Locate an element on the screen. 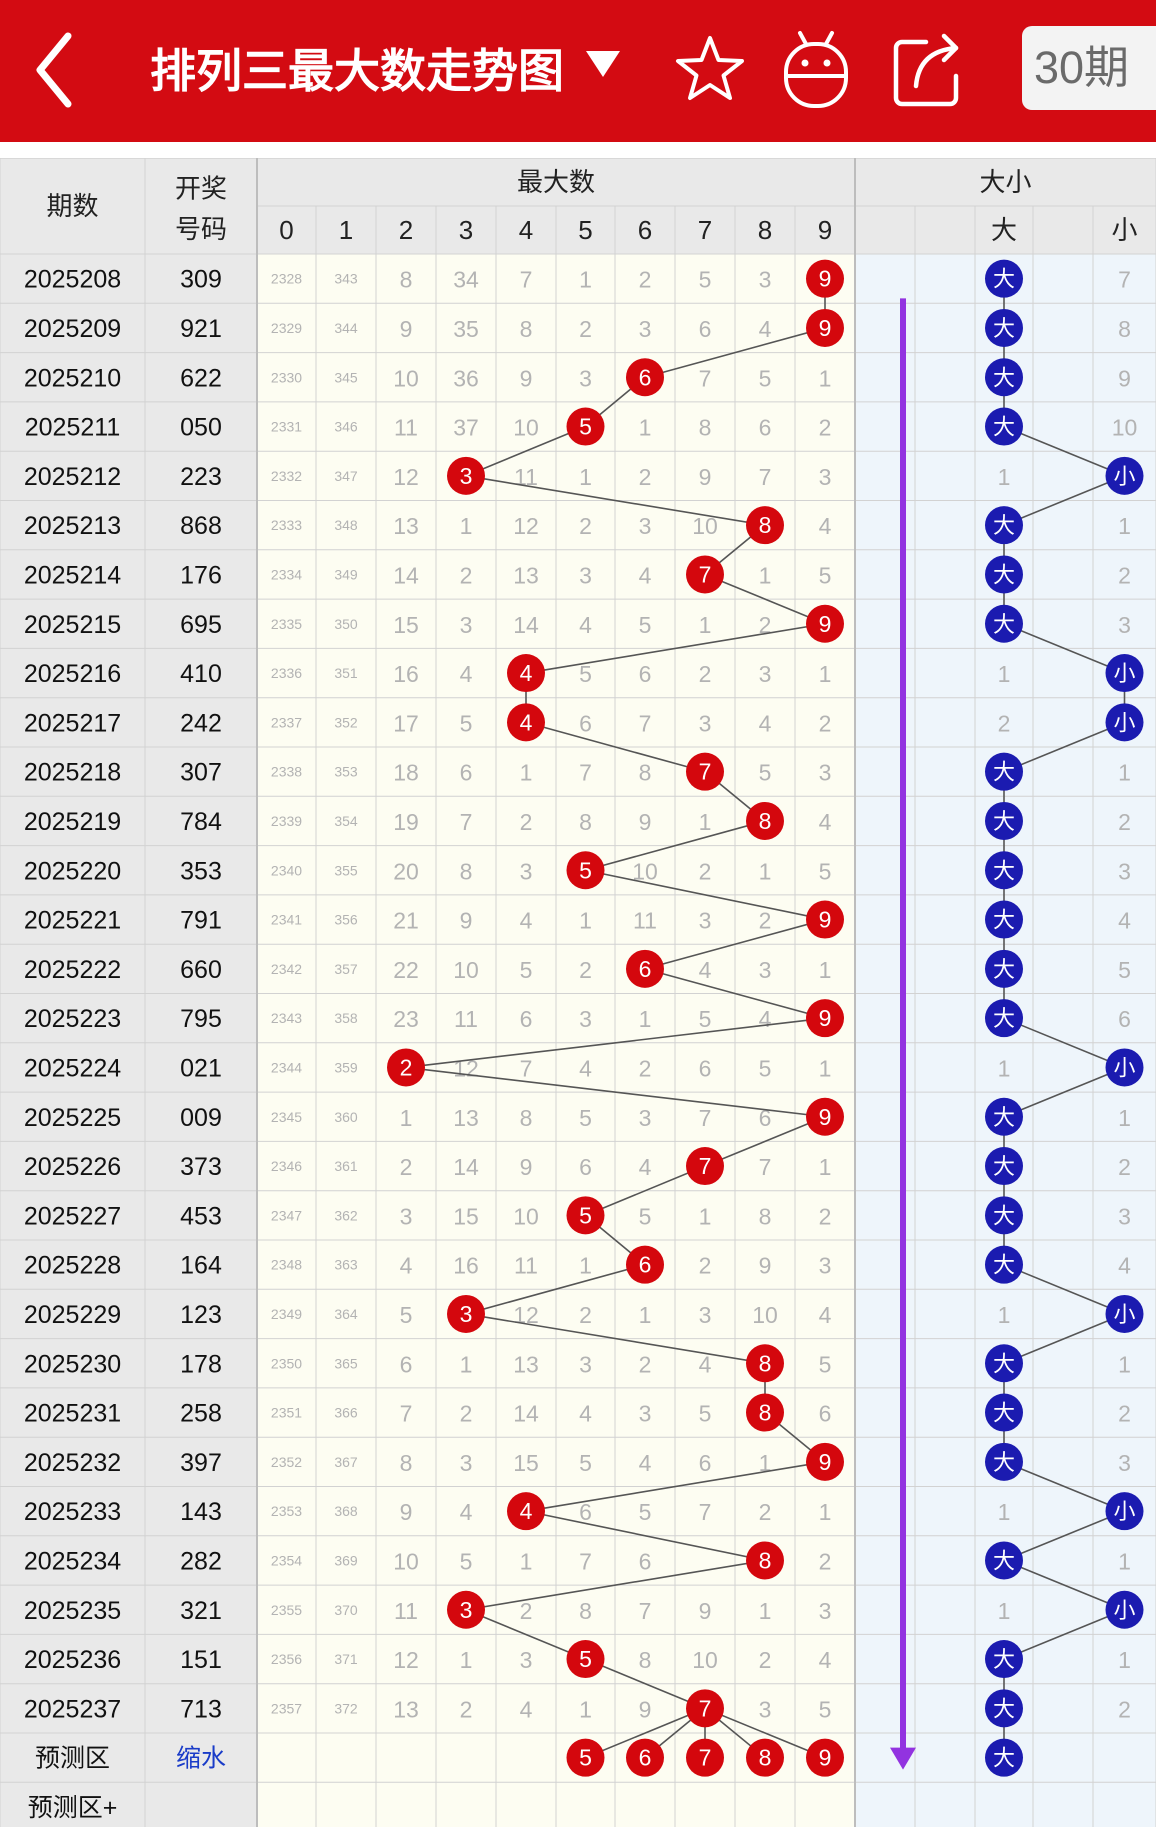 The width and height of the screenshot is (1156, 1827). miss-value-cell: 2356 is located at coordinates (286, 1659).